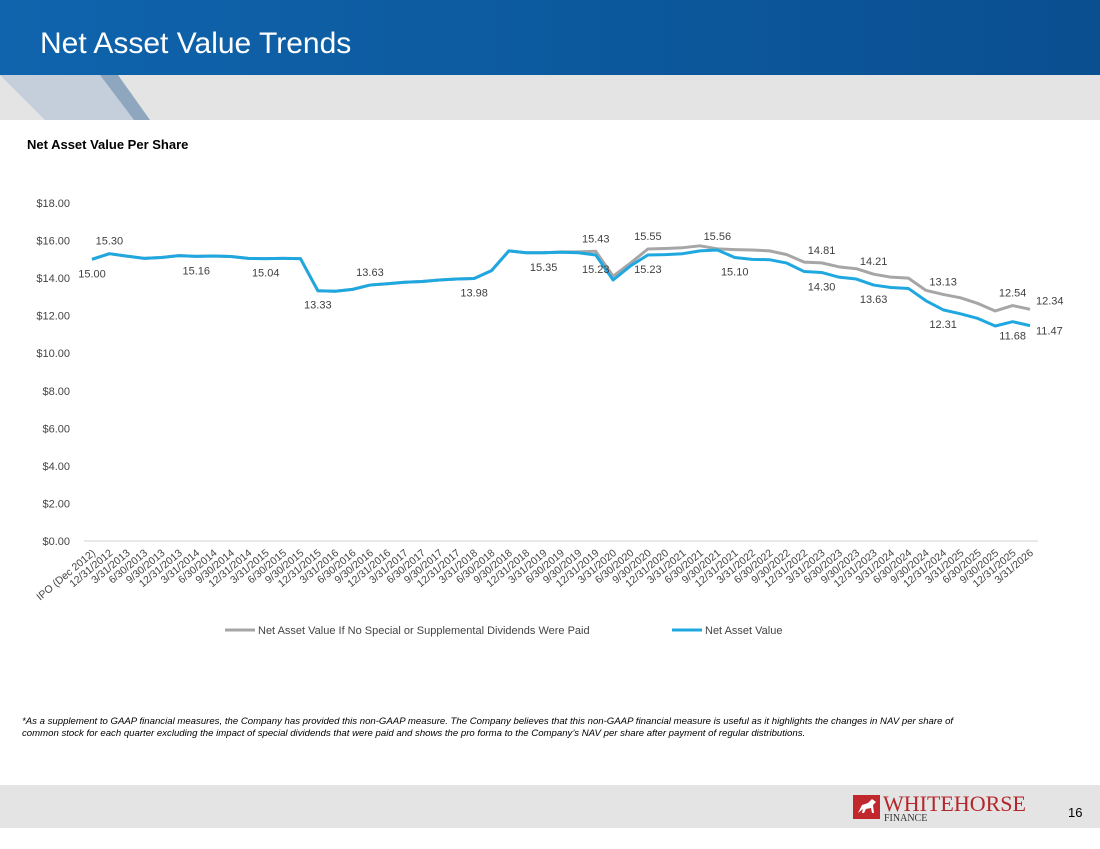 The width and height of the screenshot is (1100, 849). Describe the element at coordinates (943, 282) in the screenshot. I see `data-label: 13.13` at that location.